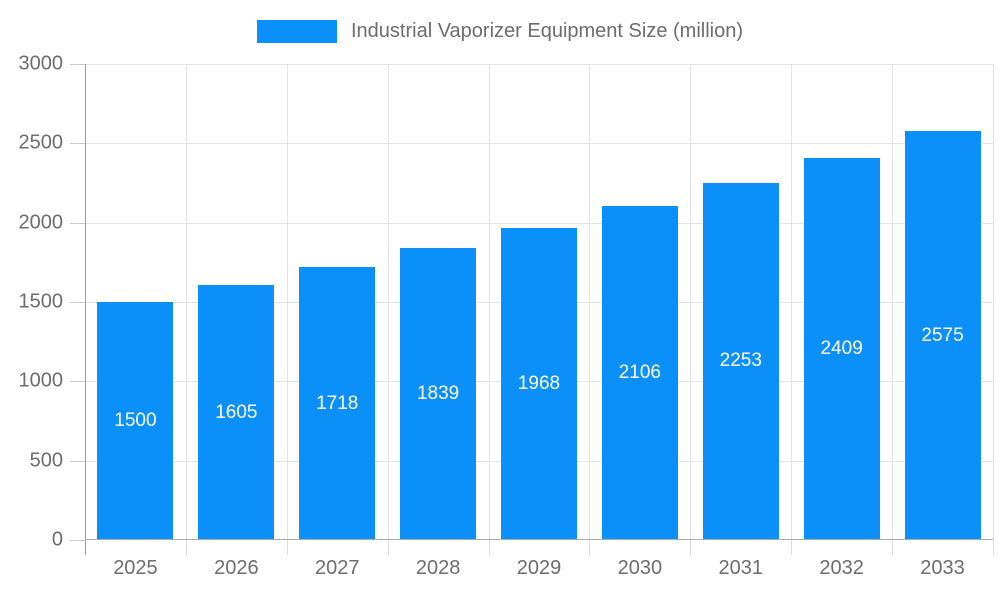 The width and height of the screenshot is (1000, 600). I want to click on bar-value-label: 2575, so click(942, 335).